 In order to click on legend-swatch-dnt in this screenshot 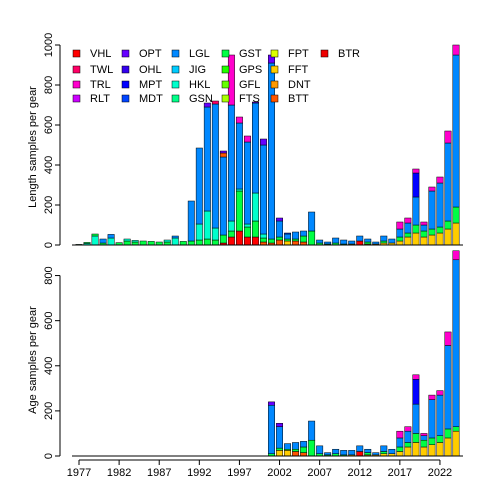, I will do `click(274, 84)`.